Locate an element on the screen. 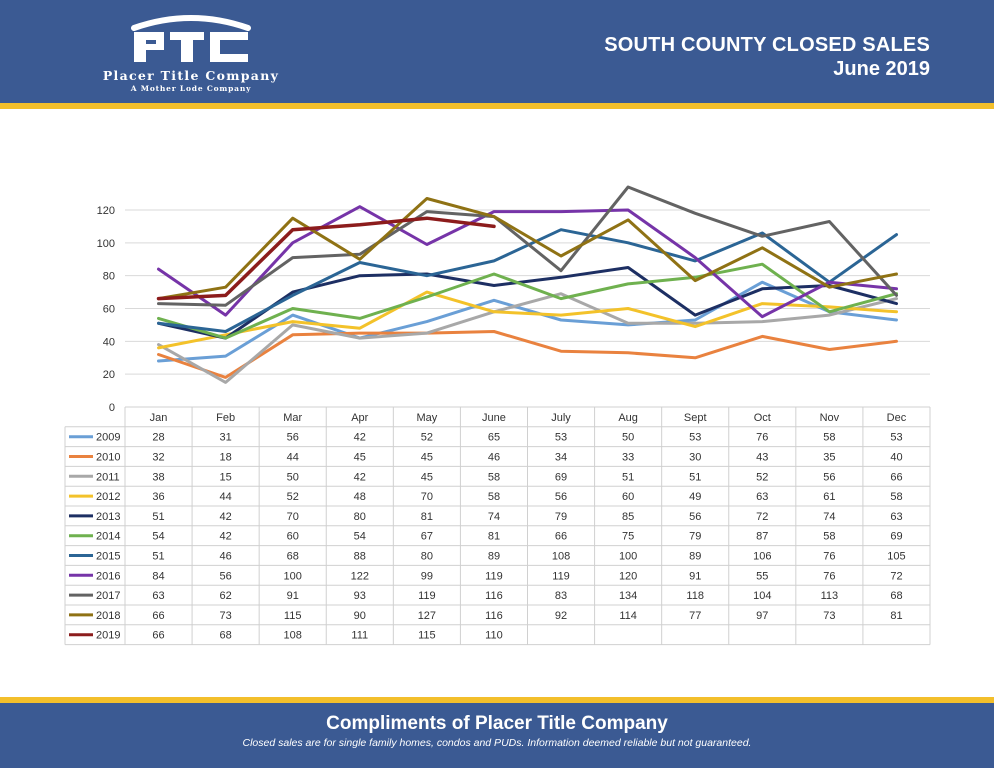  table-value: 54 is located at coordinates (360, 537).